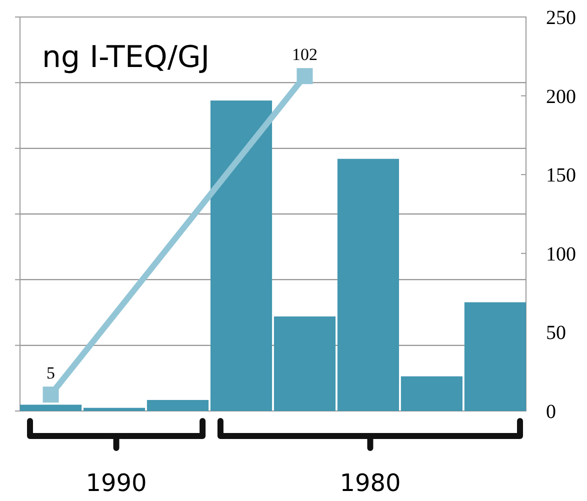 The image size is (587, 501). Describe the element at coordinates (116, 483) in the screenshot. I see `text: 1990` at that location.